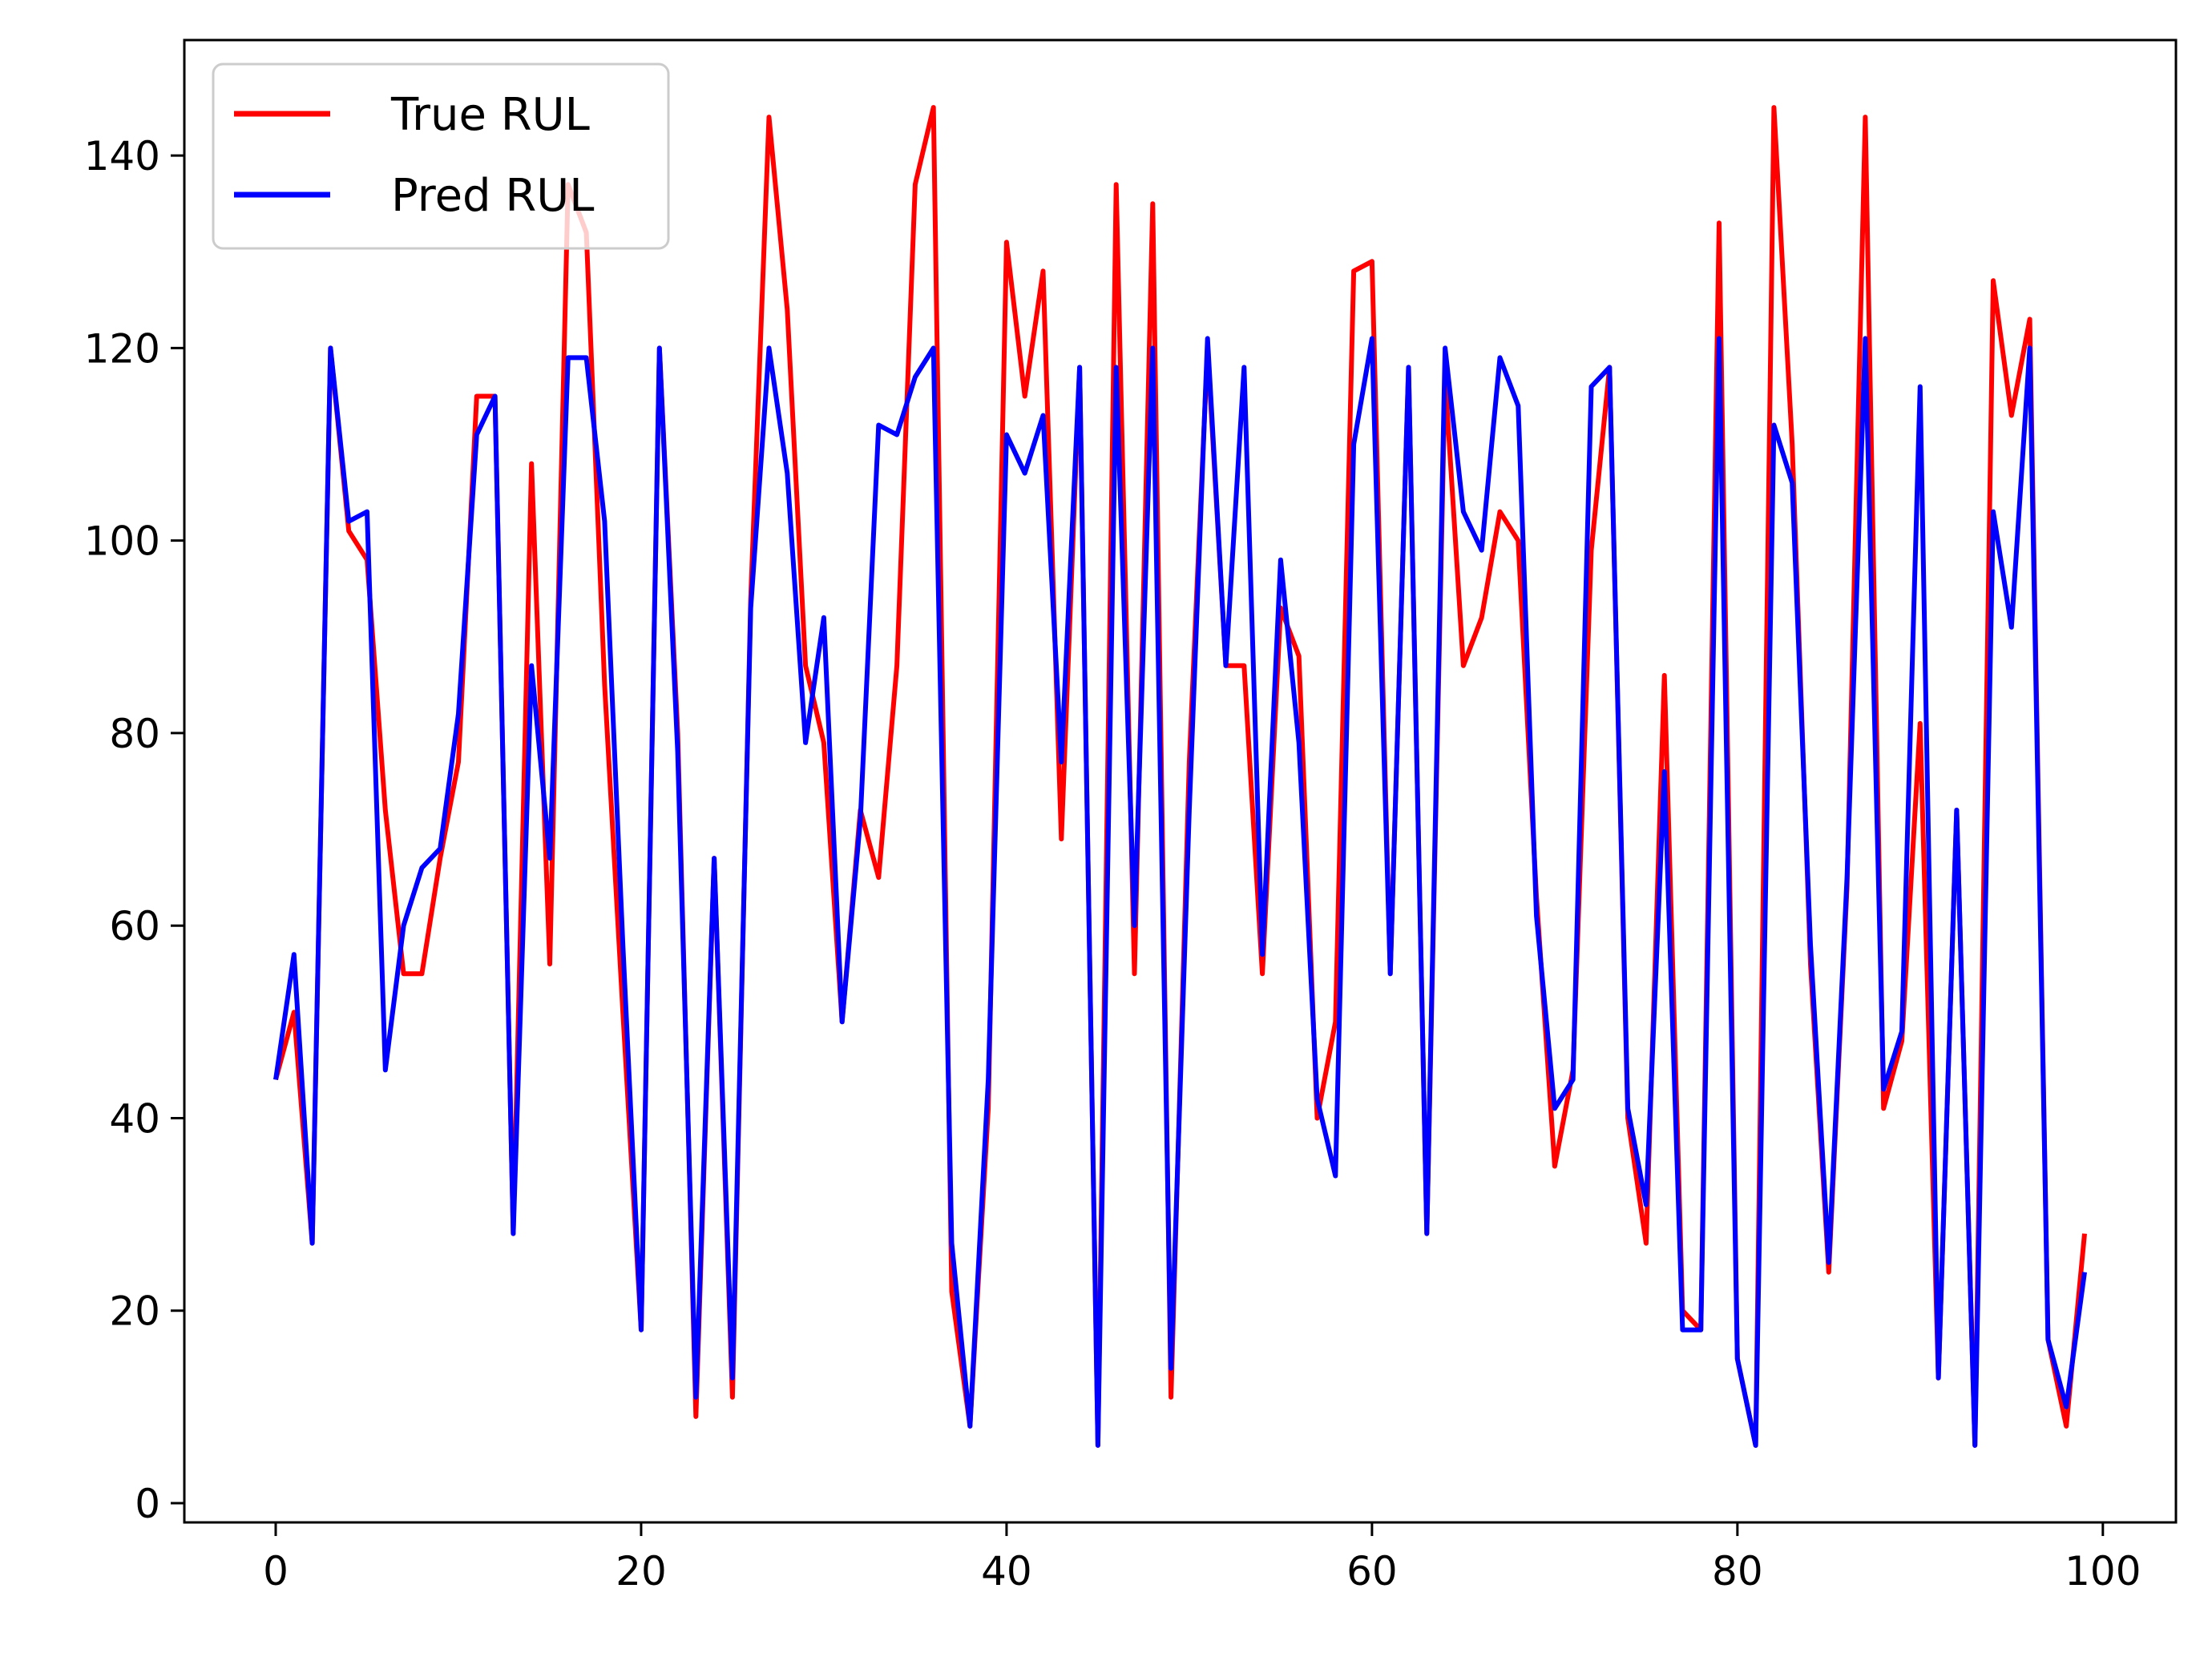 This screenshot has width=2212, height=1653. I want to click on y-tick-label: 120, so click(122, 348).